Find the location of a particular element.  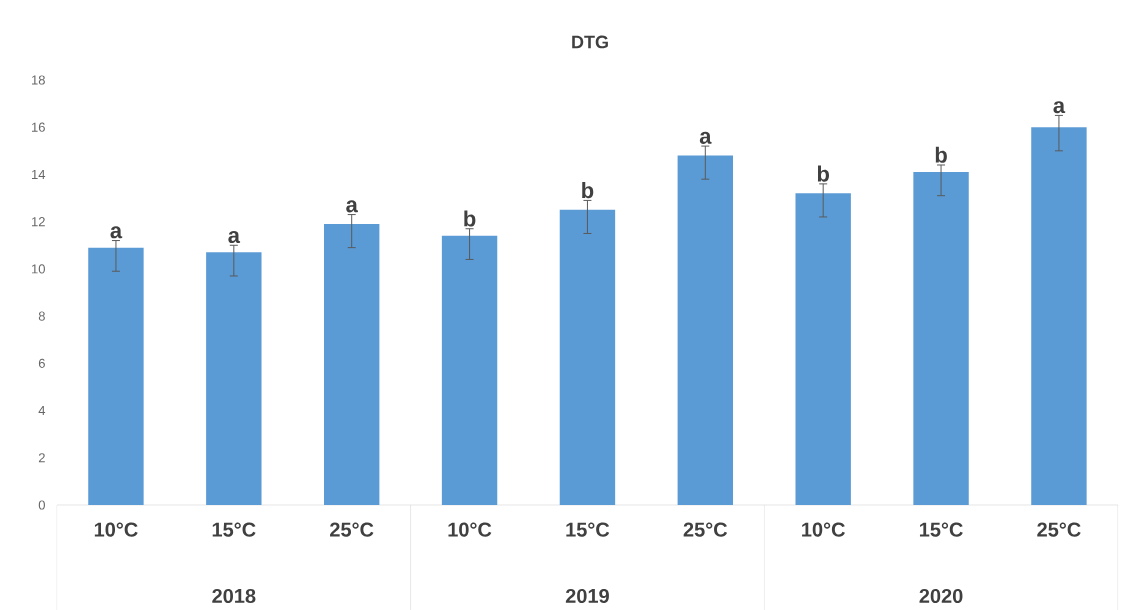

y-tick-label: 0 is located at coordinates (41, 505).